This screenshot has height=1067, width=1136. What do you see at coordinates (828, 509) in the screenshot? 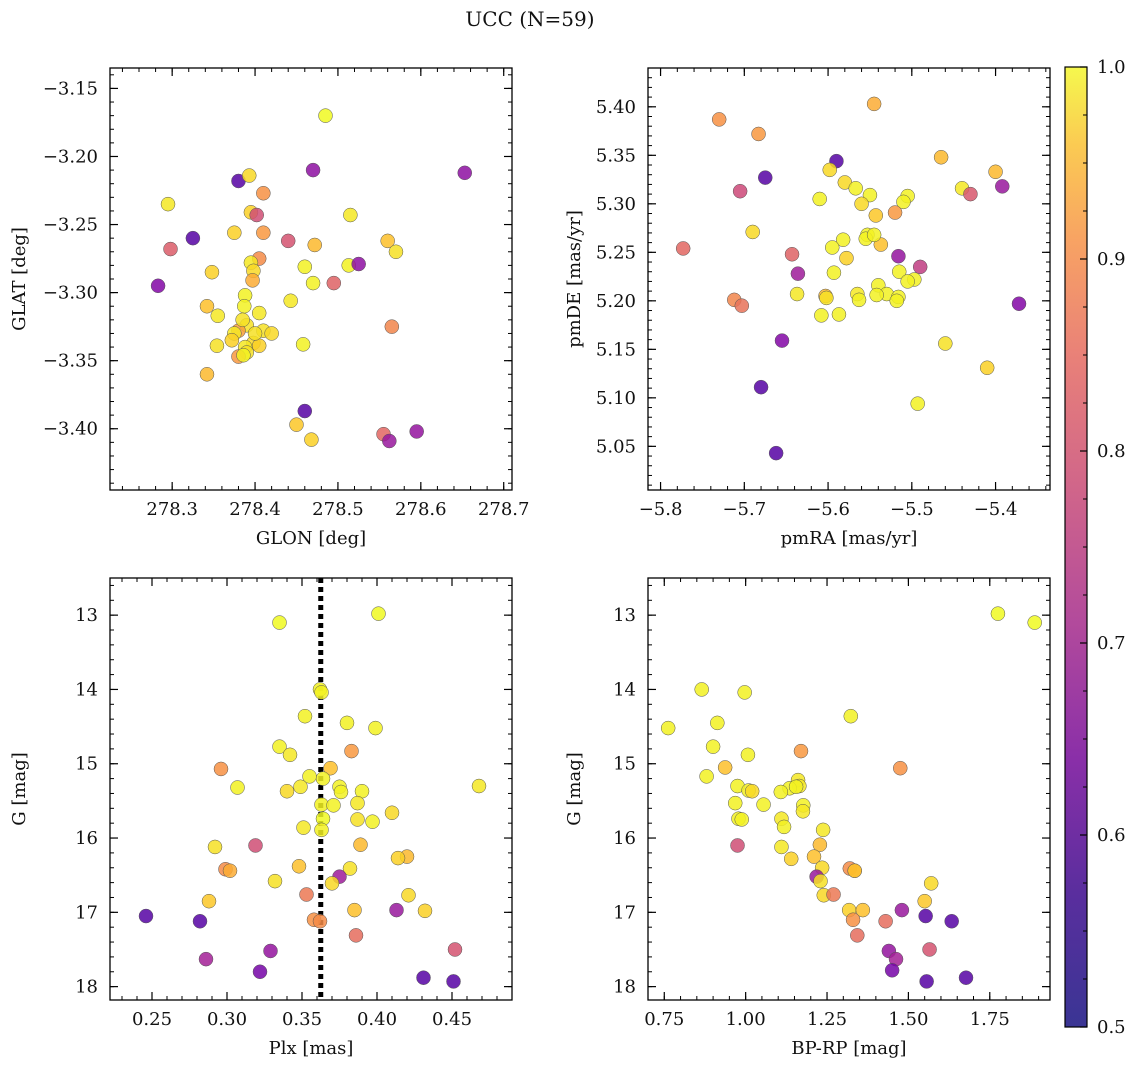
I see `x-tick-label: −5.6` at bounding box center [828, 509].